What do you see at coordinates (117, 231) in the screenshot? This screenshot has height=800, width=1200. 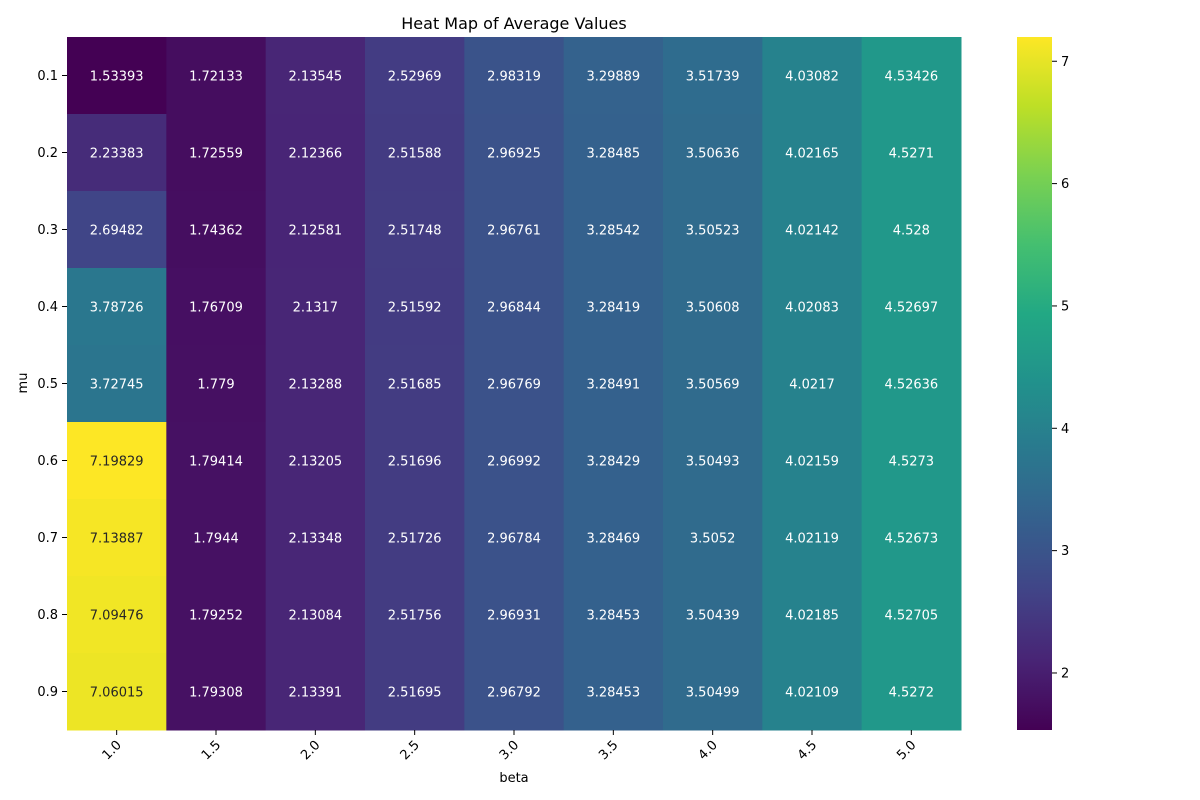 I see `cell-value-label: 2.69482` at bounding box center [117, 231].